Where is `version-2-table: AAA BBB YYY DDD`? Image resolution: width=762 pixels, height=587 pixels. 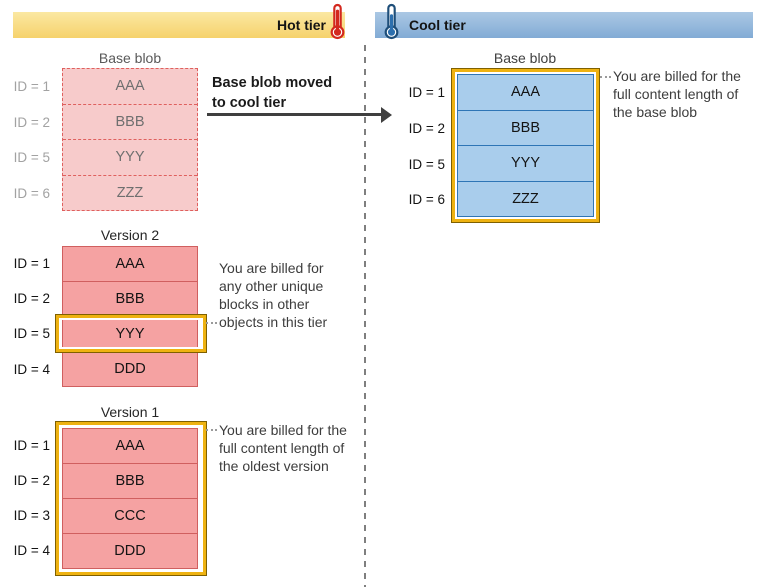
version-2-table: AAA BBB YYY DDD is located at coordinates (130, 316).